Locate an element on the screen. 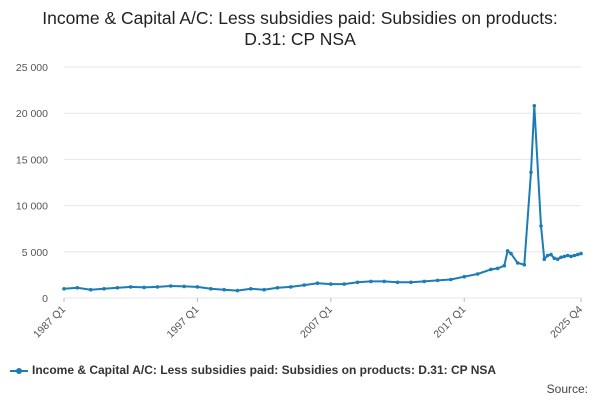 The width and height of the screenshot is (600, 400). x-tick-label: 1987 Q1 is located at coordinates (49, 322).